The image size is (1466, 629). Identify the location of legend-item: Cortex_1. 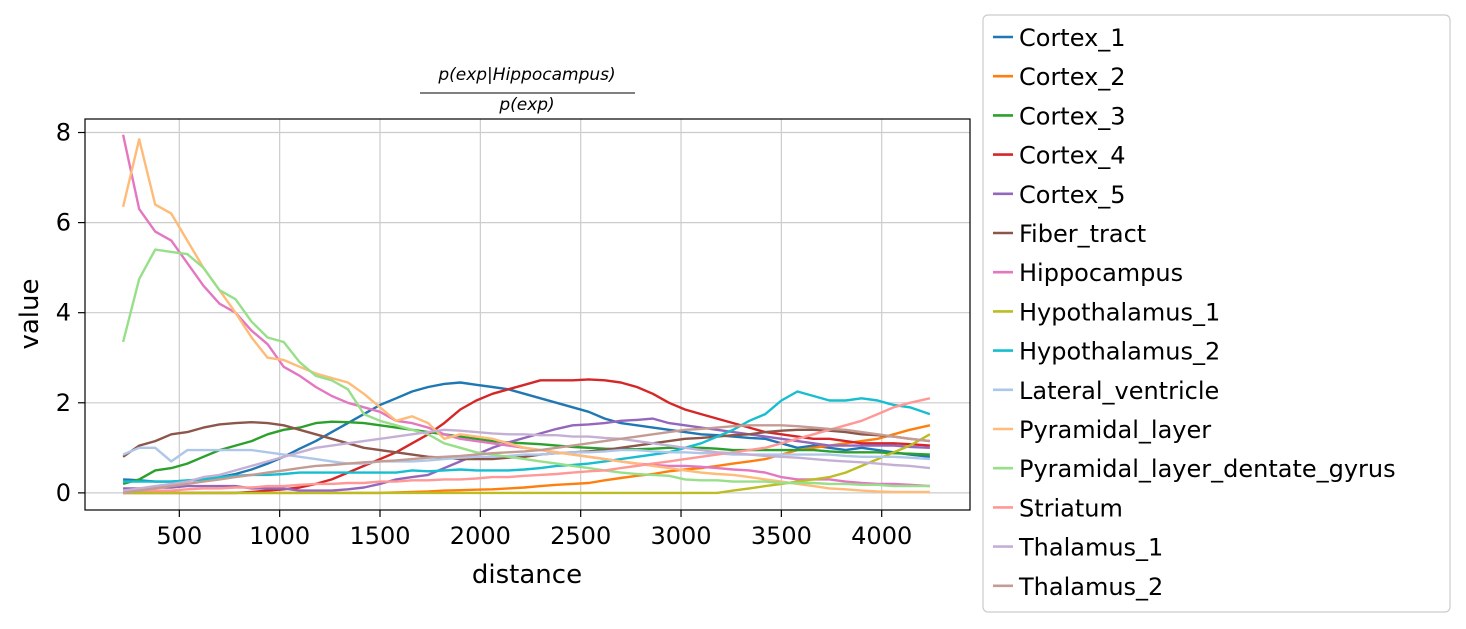
(1059, 38).